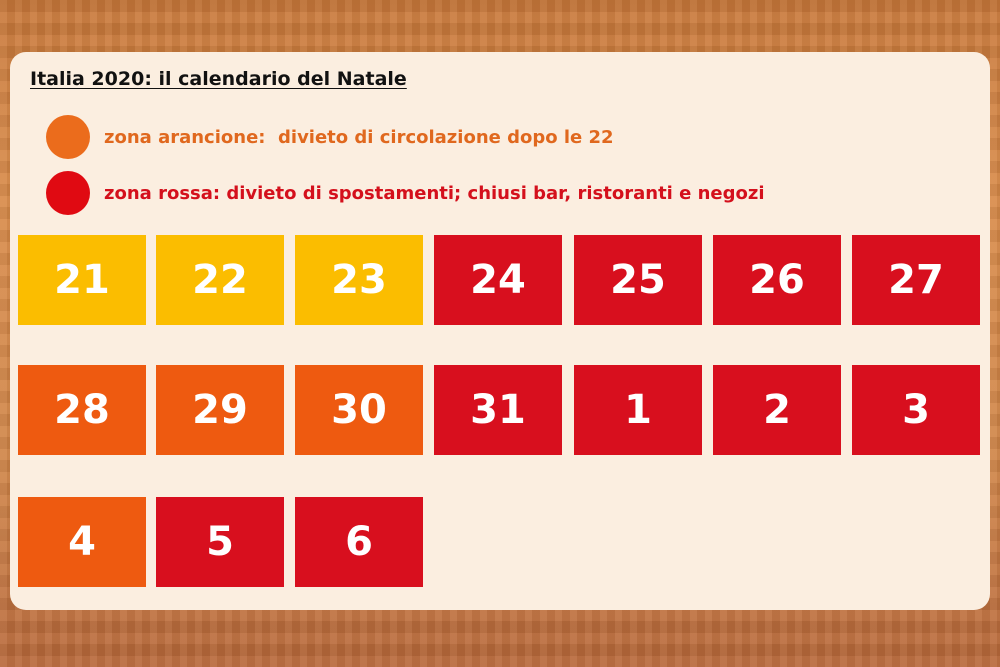 Image resolution: width=1000 pixels, height=667 pixels. What do you see at coordinates (498, 410) in the screenshot?
I see `day-tile-red: 31` at bounding box center [498, 410].